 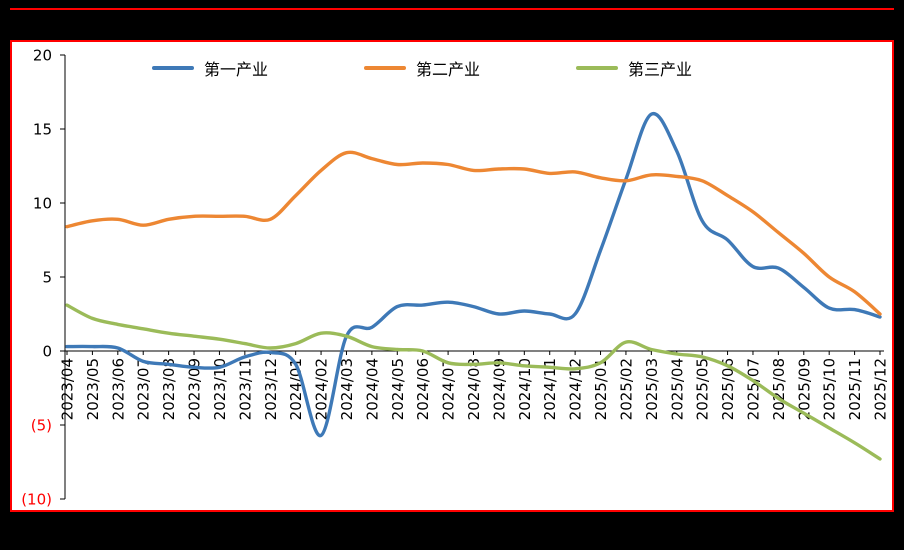 I want to click on legend-item-series-2: 第二产业, so click(x=421, y=68).